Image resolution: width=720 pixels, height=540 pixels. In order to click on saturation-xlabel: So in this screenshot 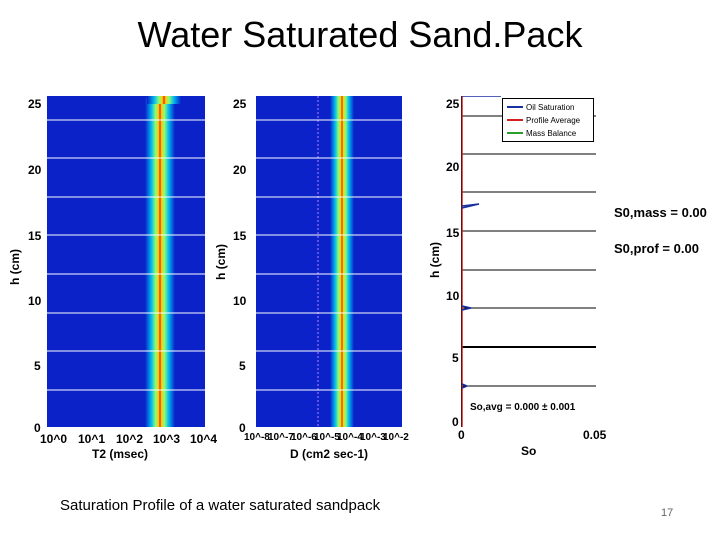, I will do `click(529, 451)`.